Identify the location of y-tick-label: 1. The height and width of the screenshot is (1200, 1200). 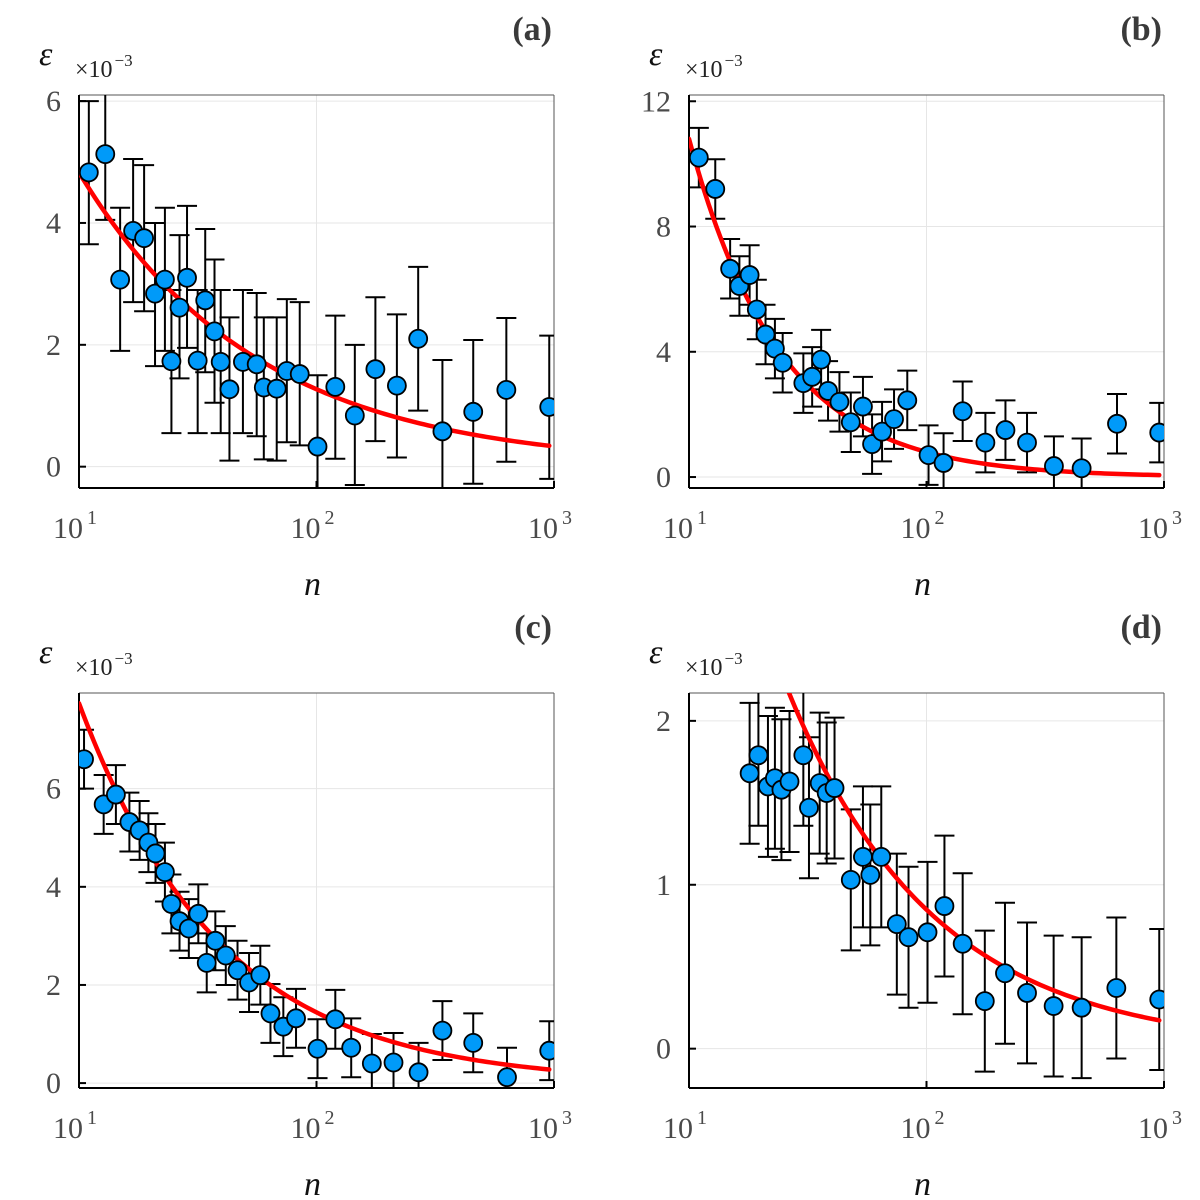
(663, 885).